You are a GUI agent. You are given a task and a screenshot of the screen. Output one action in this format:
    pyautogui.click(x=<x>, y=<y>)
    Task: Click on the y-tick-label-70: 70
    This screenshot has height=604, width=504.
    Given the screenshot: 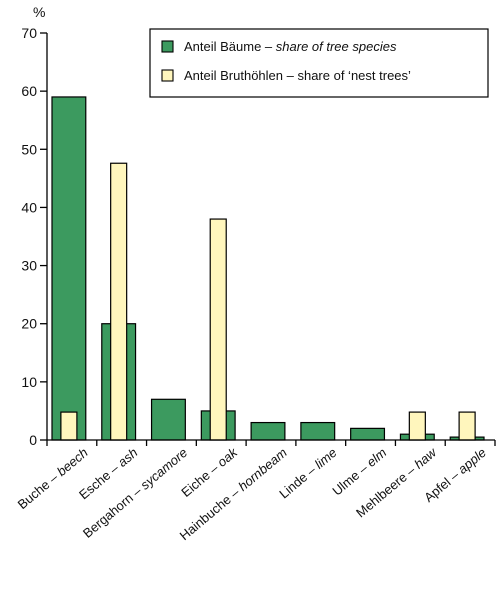 What is the action you would take?
    pyautogui.click(x=29, y=33)
    